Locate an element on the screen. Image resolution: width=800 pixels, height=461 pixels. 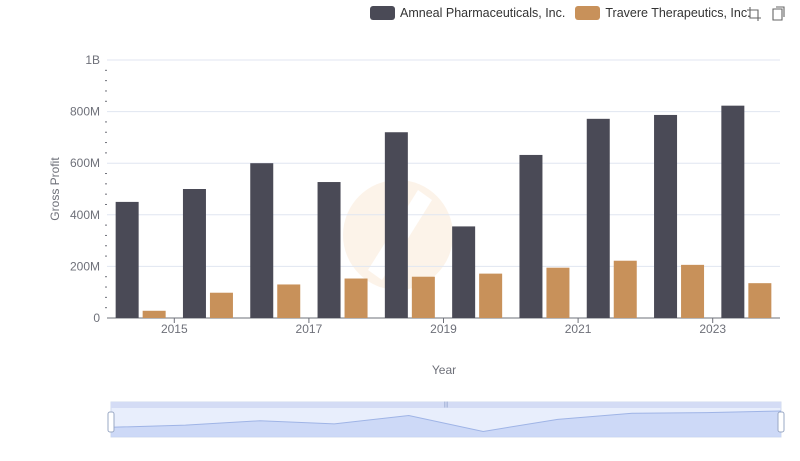
y-tick-label: 800M is located at coordinates (85, 112).